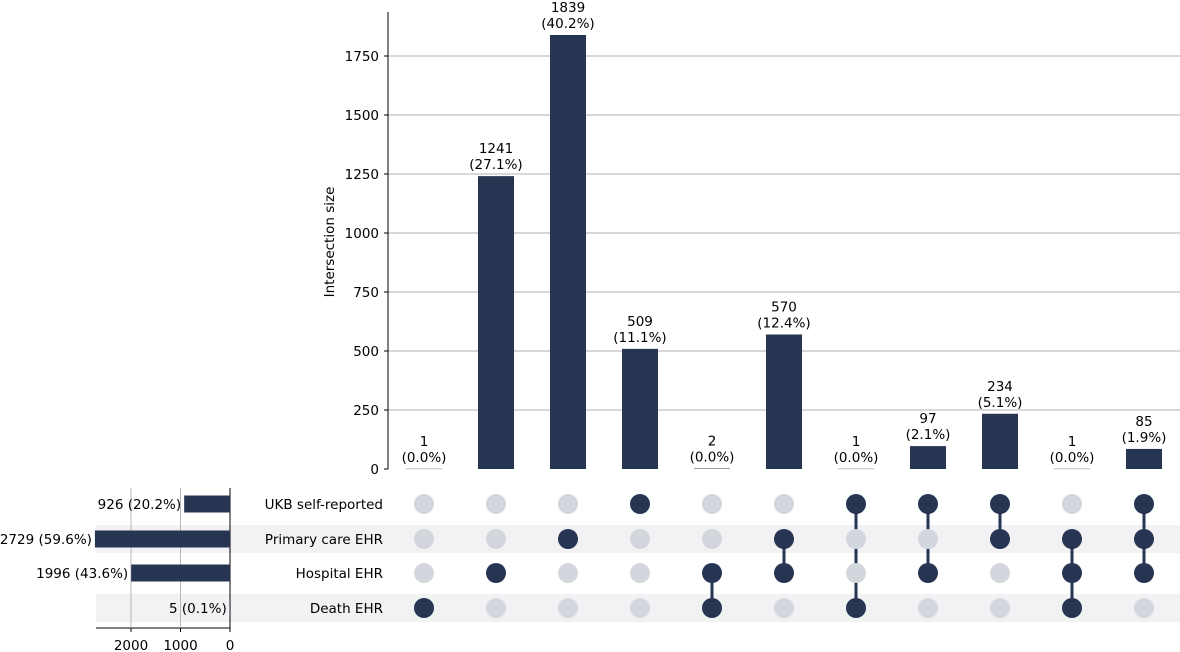 The image size is (1180, 652). What do you see at coordinates (362, 116) in the screenshot?
I see `y-tick-label: 1500` at bounding box center [362, 116].